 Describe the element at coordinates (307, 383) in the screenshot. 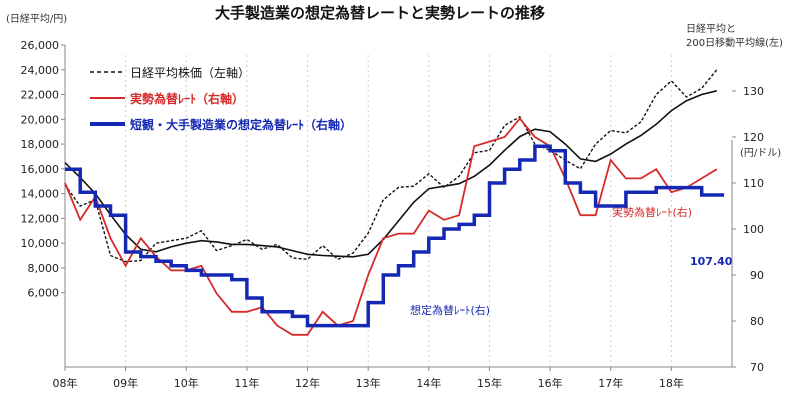

I see `x-tick-label: 12年` at that location.